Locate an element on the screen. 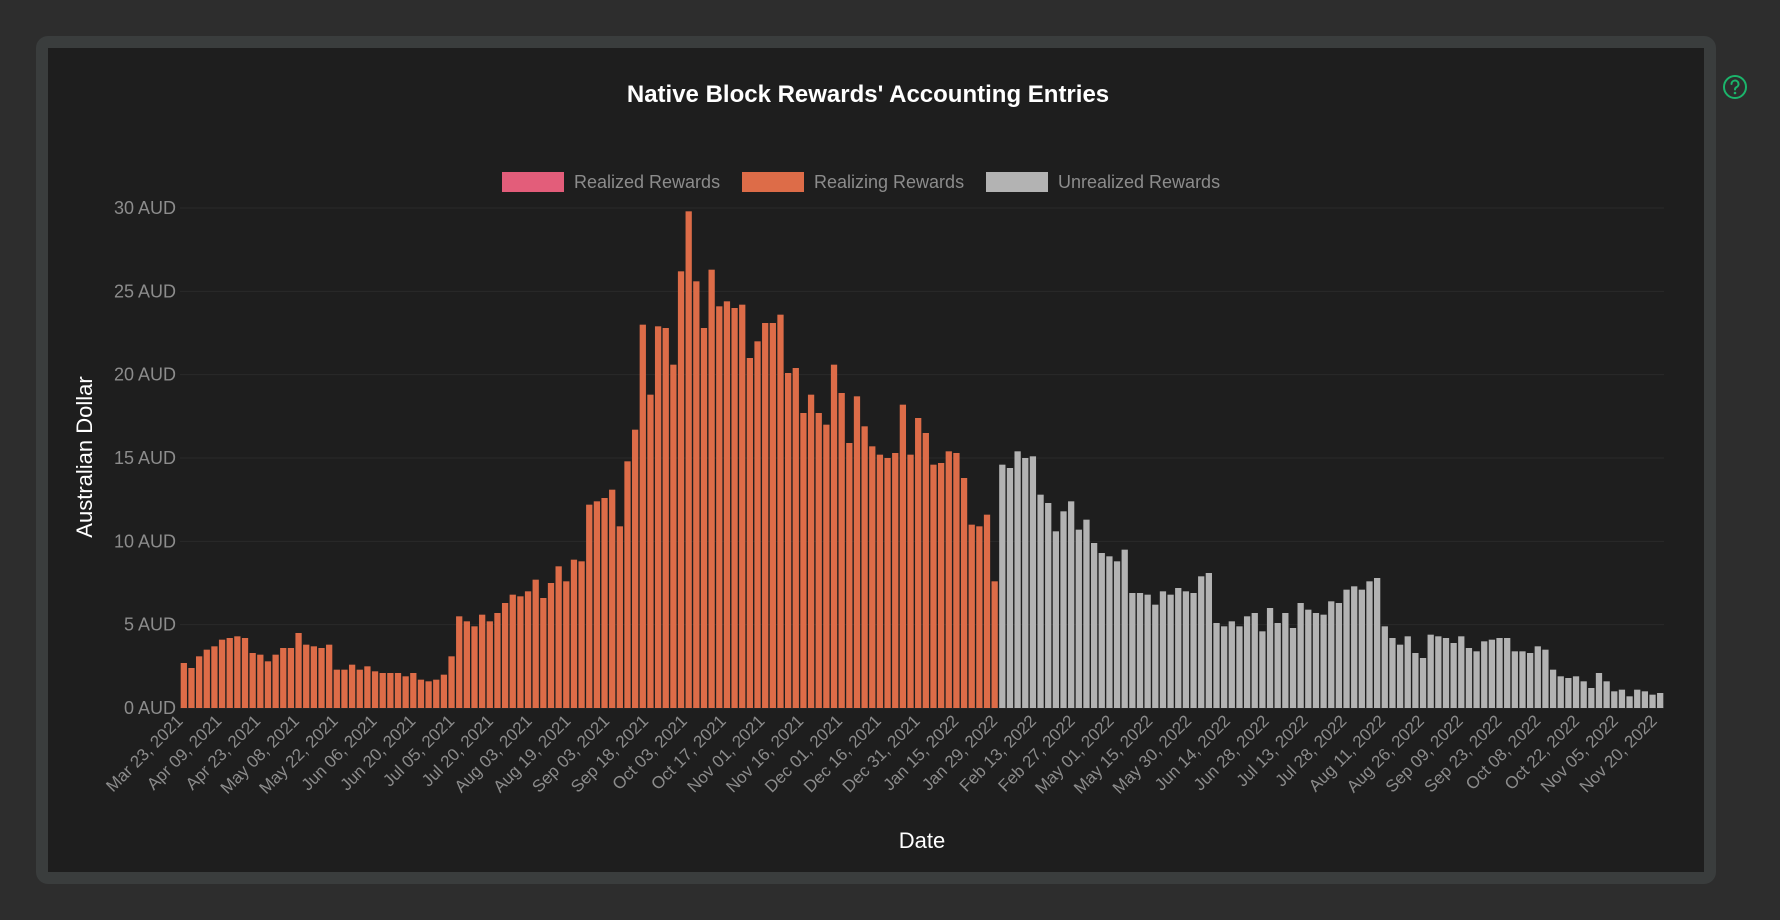 Image resolution: width=1780 pixels, height=920 pixels. legend-swatch-realizing is located at coordinates (773, 182).